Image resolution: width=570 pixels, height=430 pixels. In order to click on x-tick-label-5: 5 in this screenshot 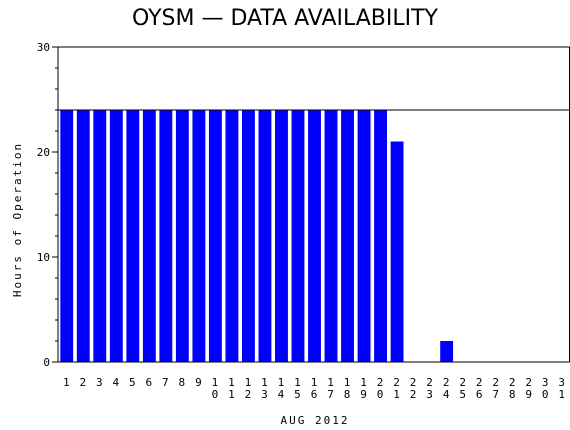, I will do `click(132, 382)`.